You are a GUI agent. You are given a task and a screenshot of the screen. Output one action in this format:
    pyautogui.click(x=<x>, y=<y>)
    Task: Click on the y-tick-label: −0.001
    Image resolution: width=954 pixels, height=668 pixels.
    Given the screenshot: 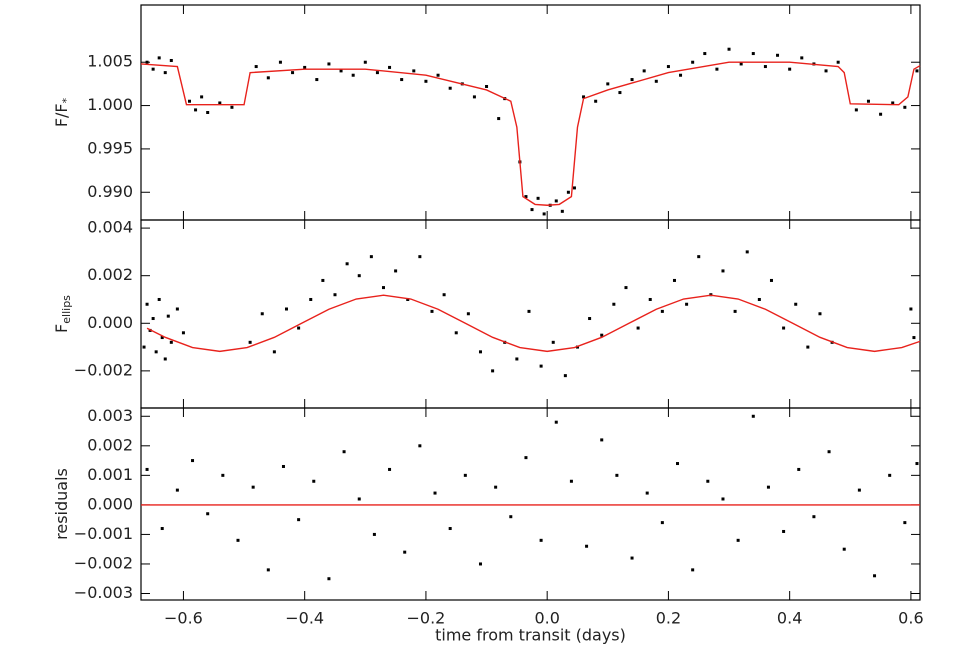 What is the action you would take?
    pyautogui.click(x=103, y=533)
    